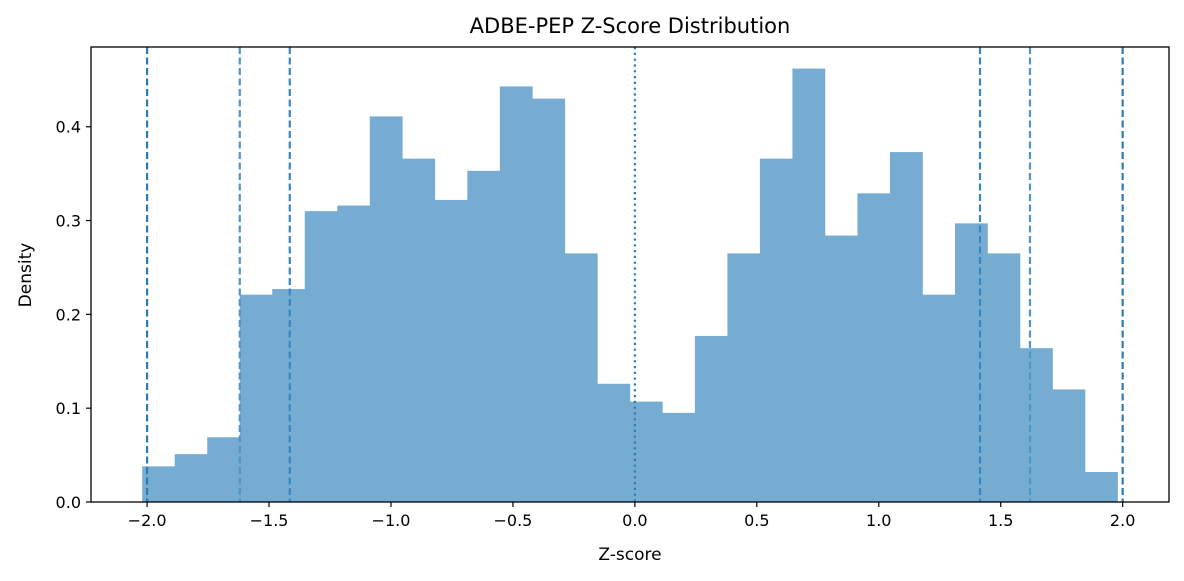  Describe the element at coordinates (629, 555) in the screenshot. I see `x-axis-label: Z-score` at that location.